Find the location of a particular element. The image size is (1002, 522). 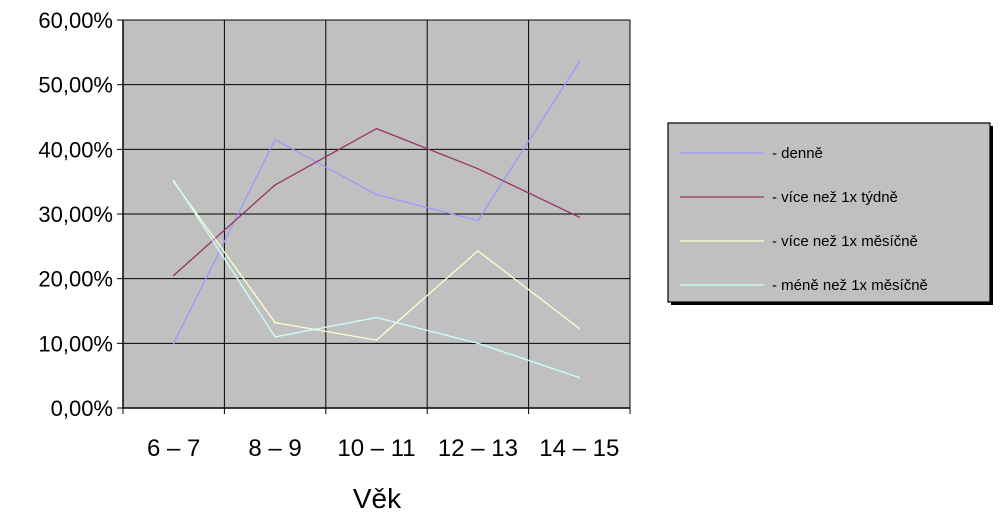

legend-label: - více než 1x týdně is located at coordinates (835, 197).